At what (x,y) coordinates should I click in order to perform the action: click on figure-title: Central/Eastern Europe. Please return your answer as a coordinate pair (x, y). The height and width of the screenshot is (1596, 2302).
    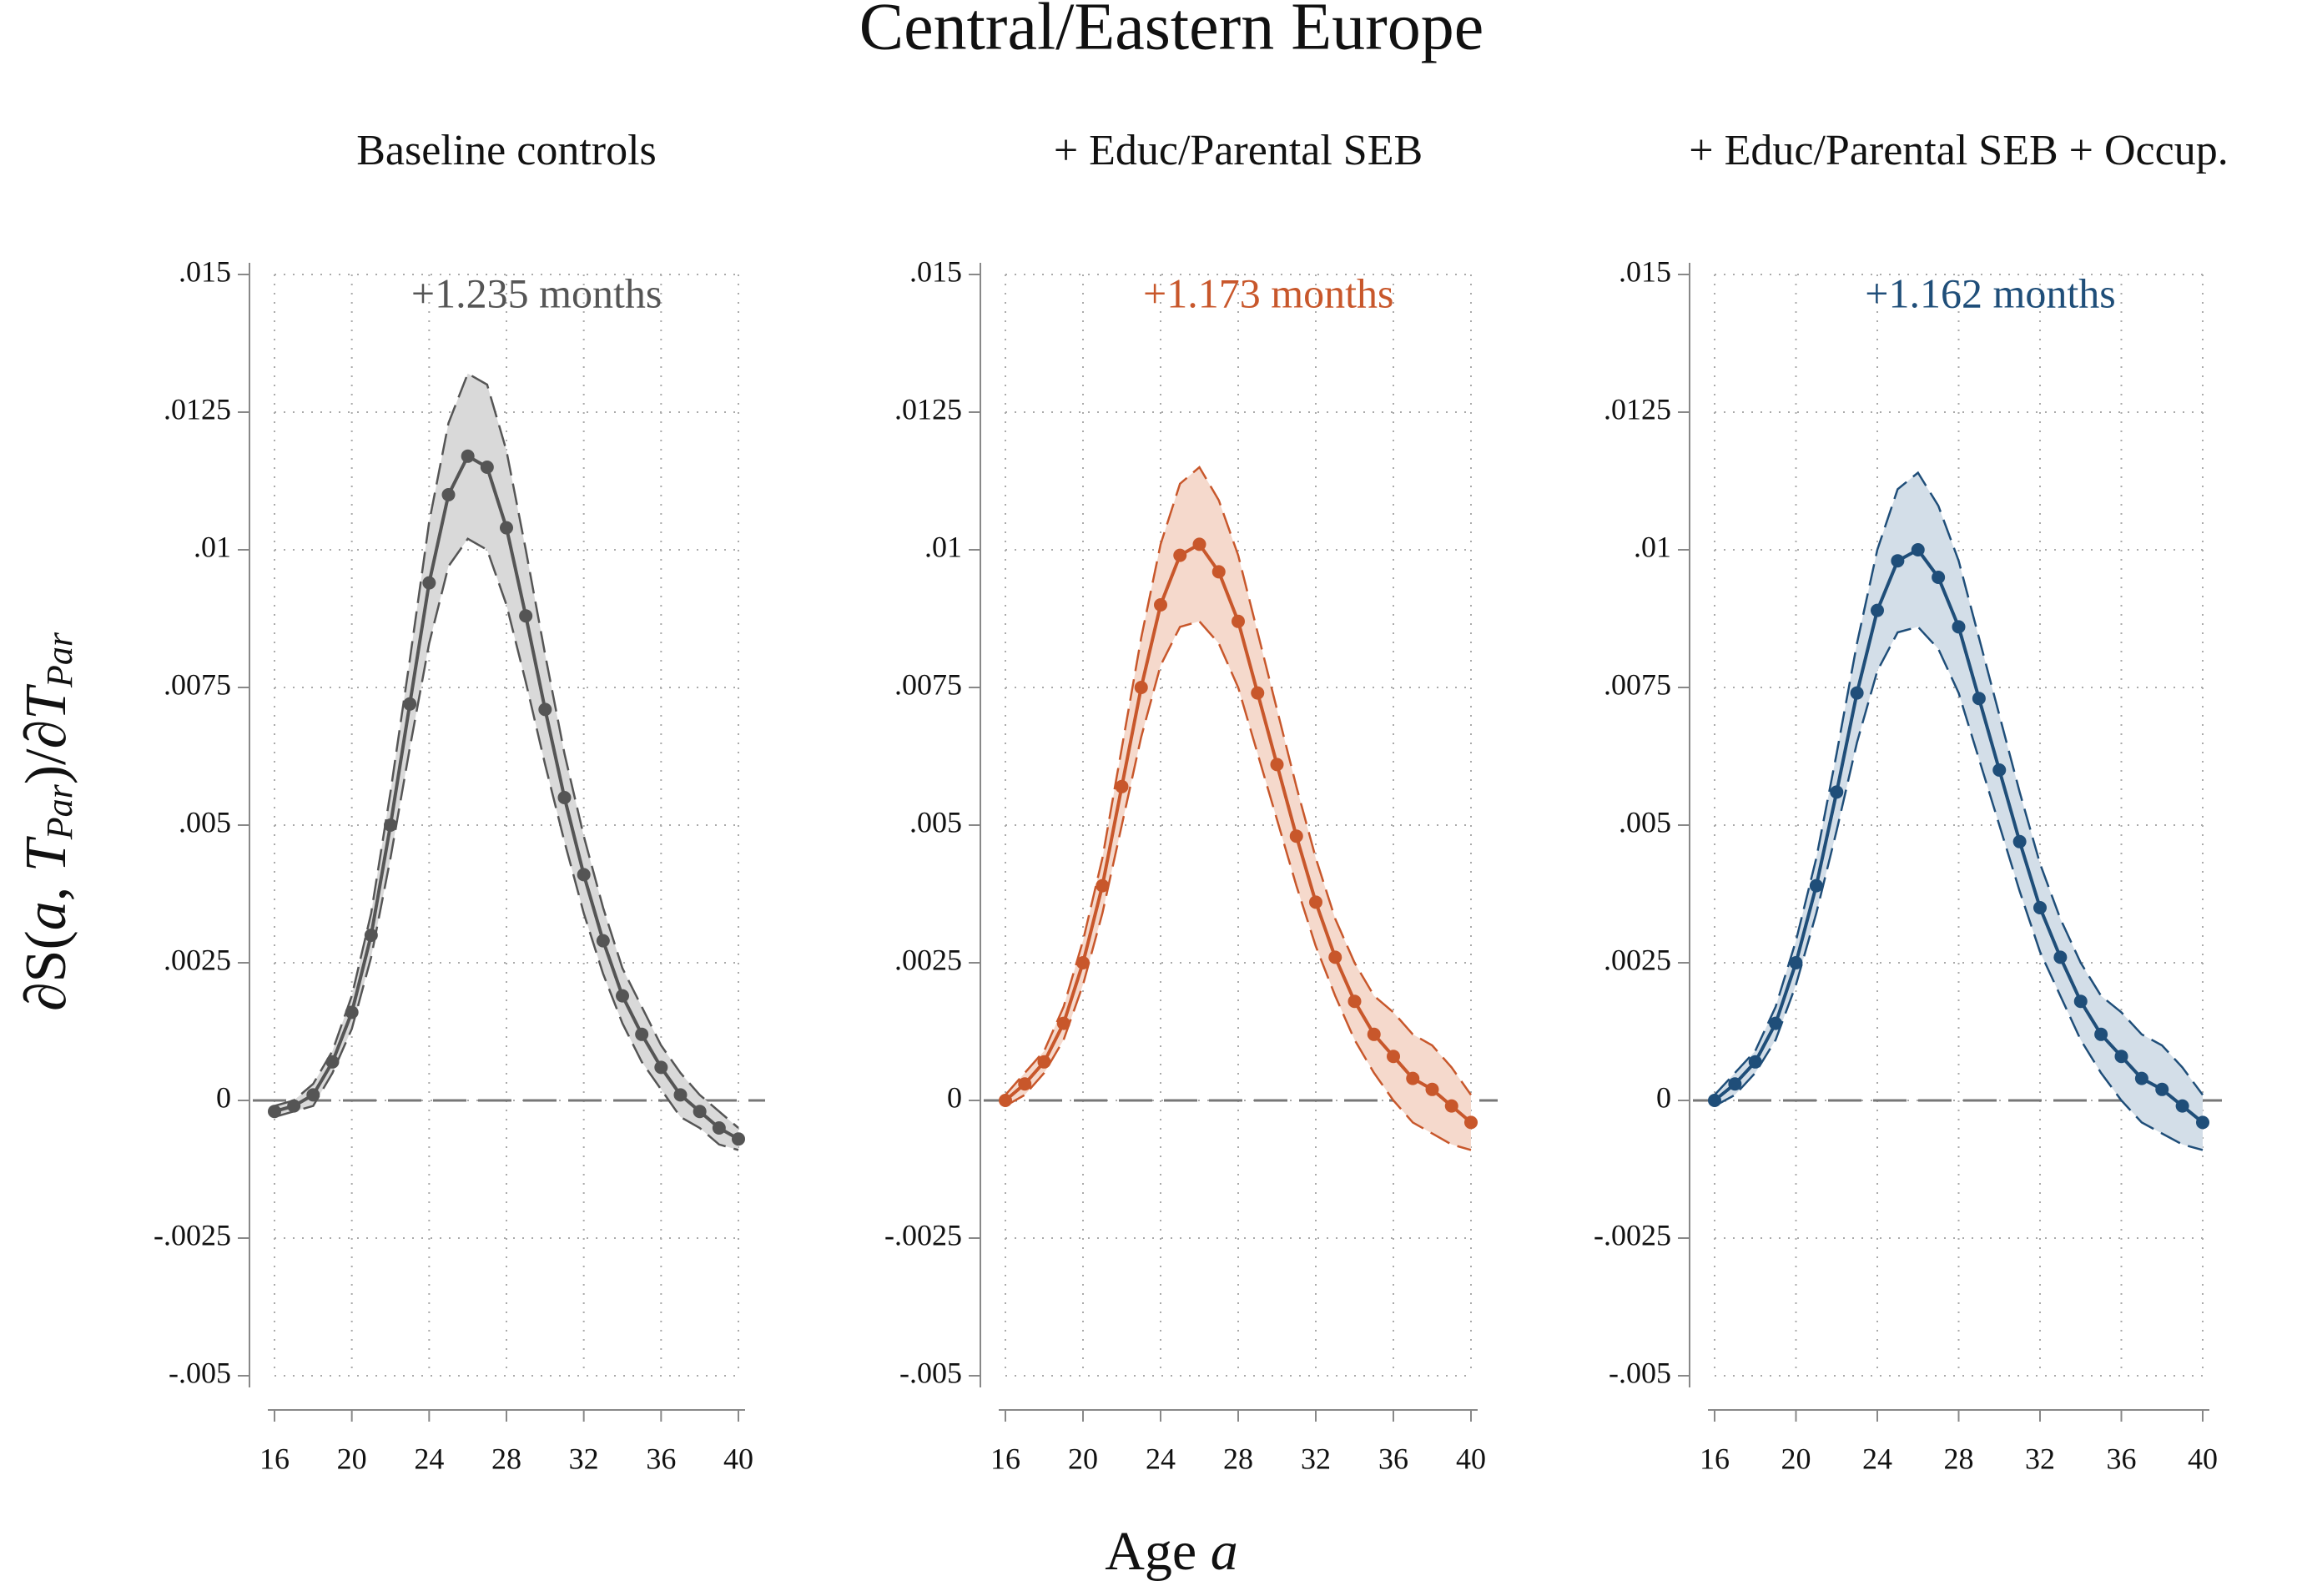
    Looking at the image, I should click on (1171, 32).